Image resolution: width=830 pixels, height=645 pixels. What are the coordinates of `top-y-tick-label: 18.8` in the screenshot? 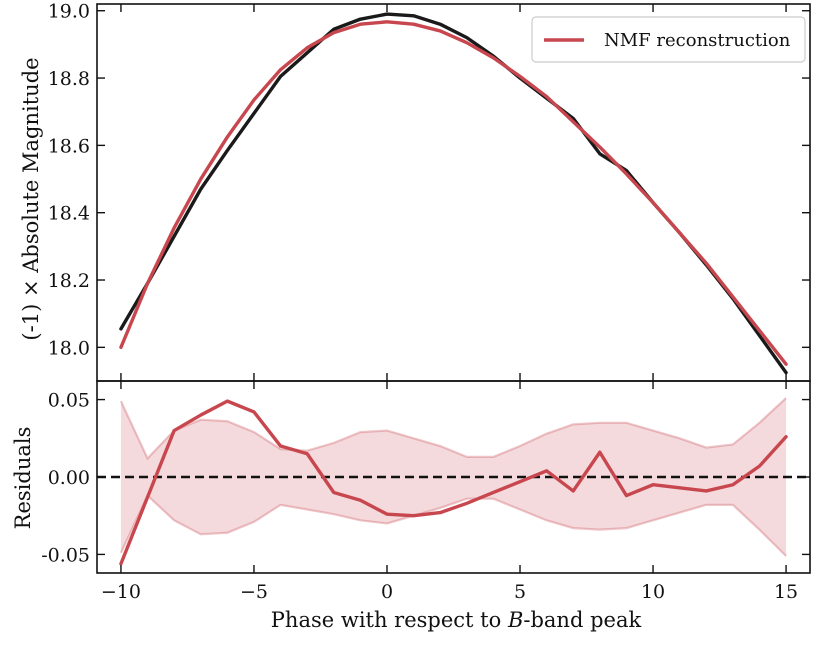 It's located at (69, 79).